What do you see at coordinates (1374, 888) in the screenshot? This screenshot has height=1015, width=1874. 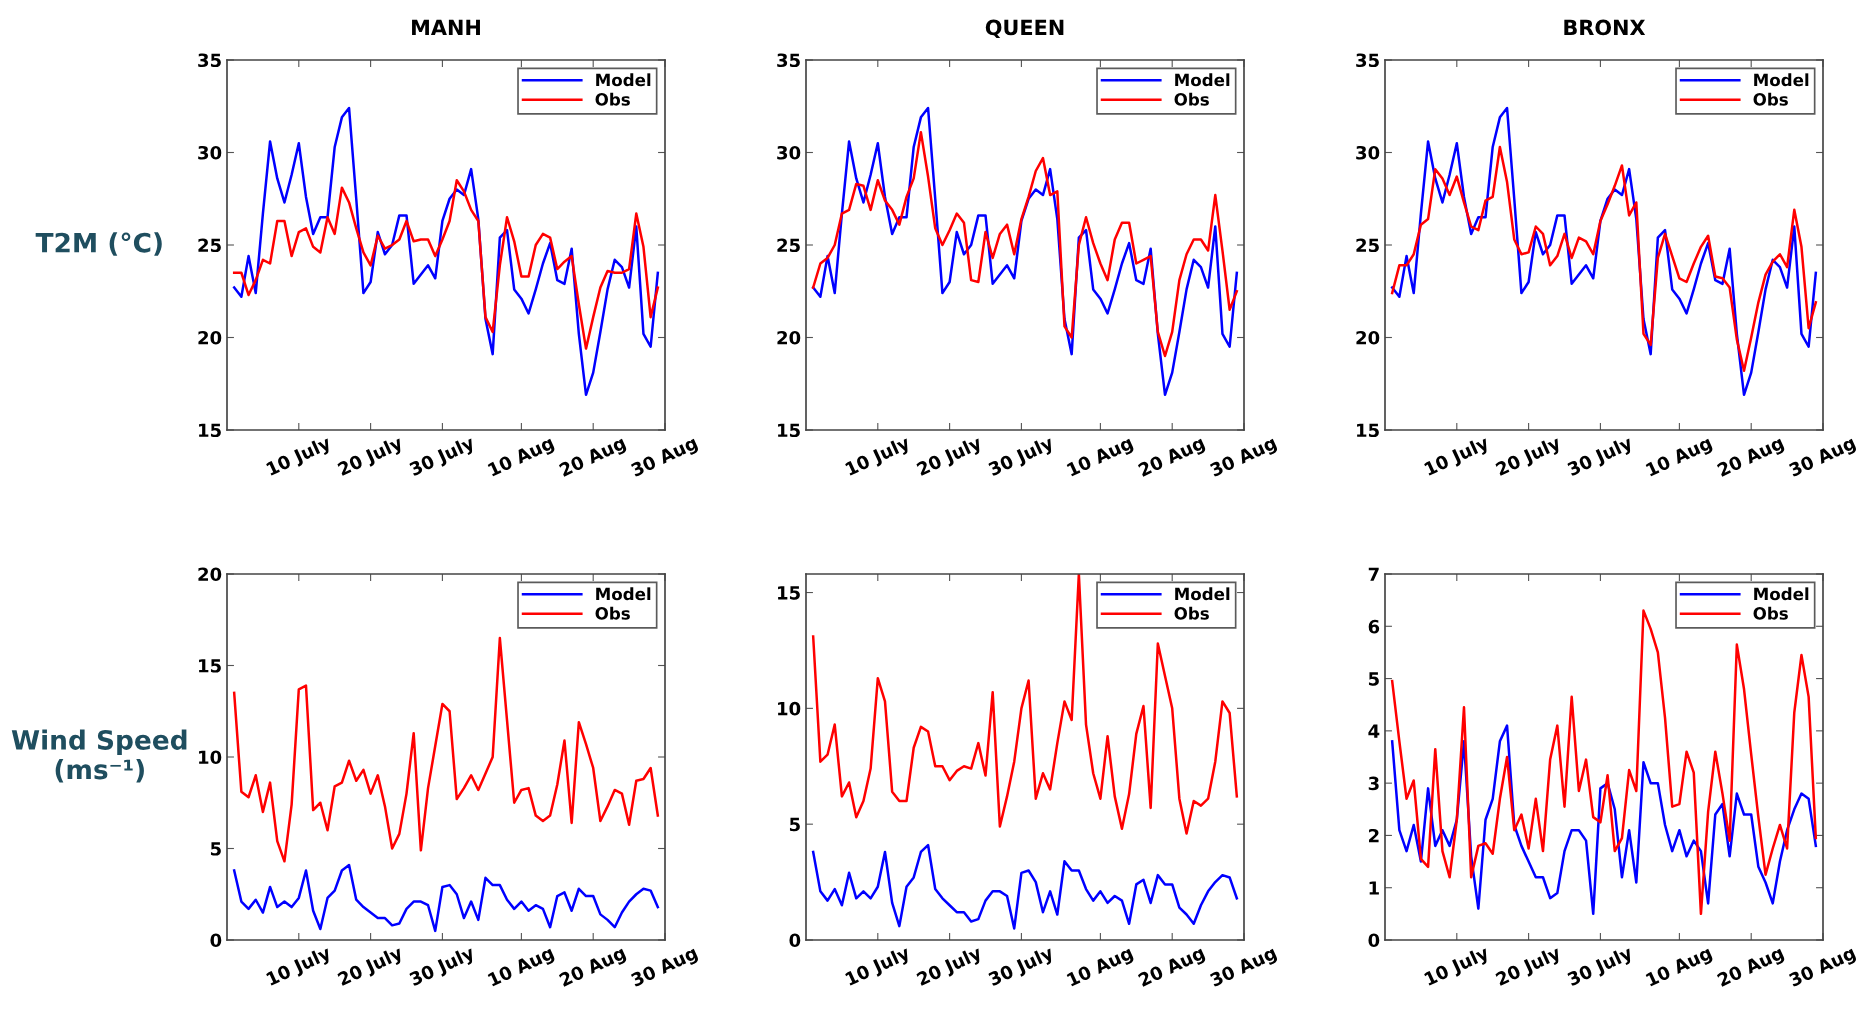 I see `y-tick-label: 1` at bounding box center [1374, 888].